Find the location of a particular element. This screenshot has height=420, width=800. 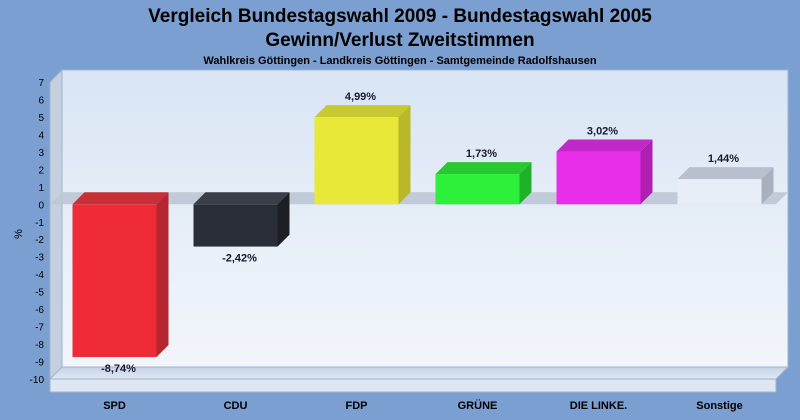

y-tick-label: -5 is located at coordinates (39, 293).